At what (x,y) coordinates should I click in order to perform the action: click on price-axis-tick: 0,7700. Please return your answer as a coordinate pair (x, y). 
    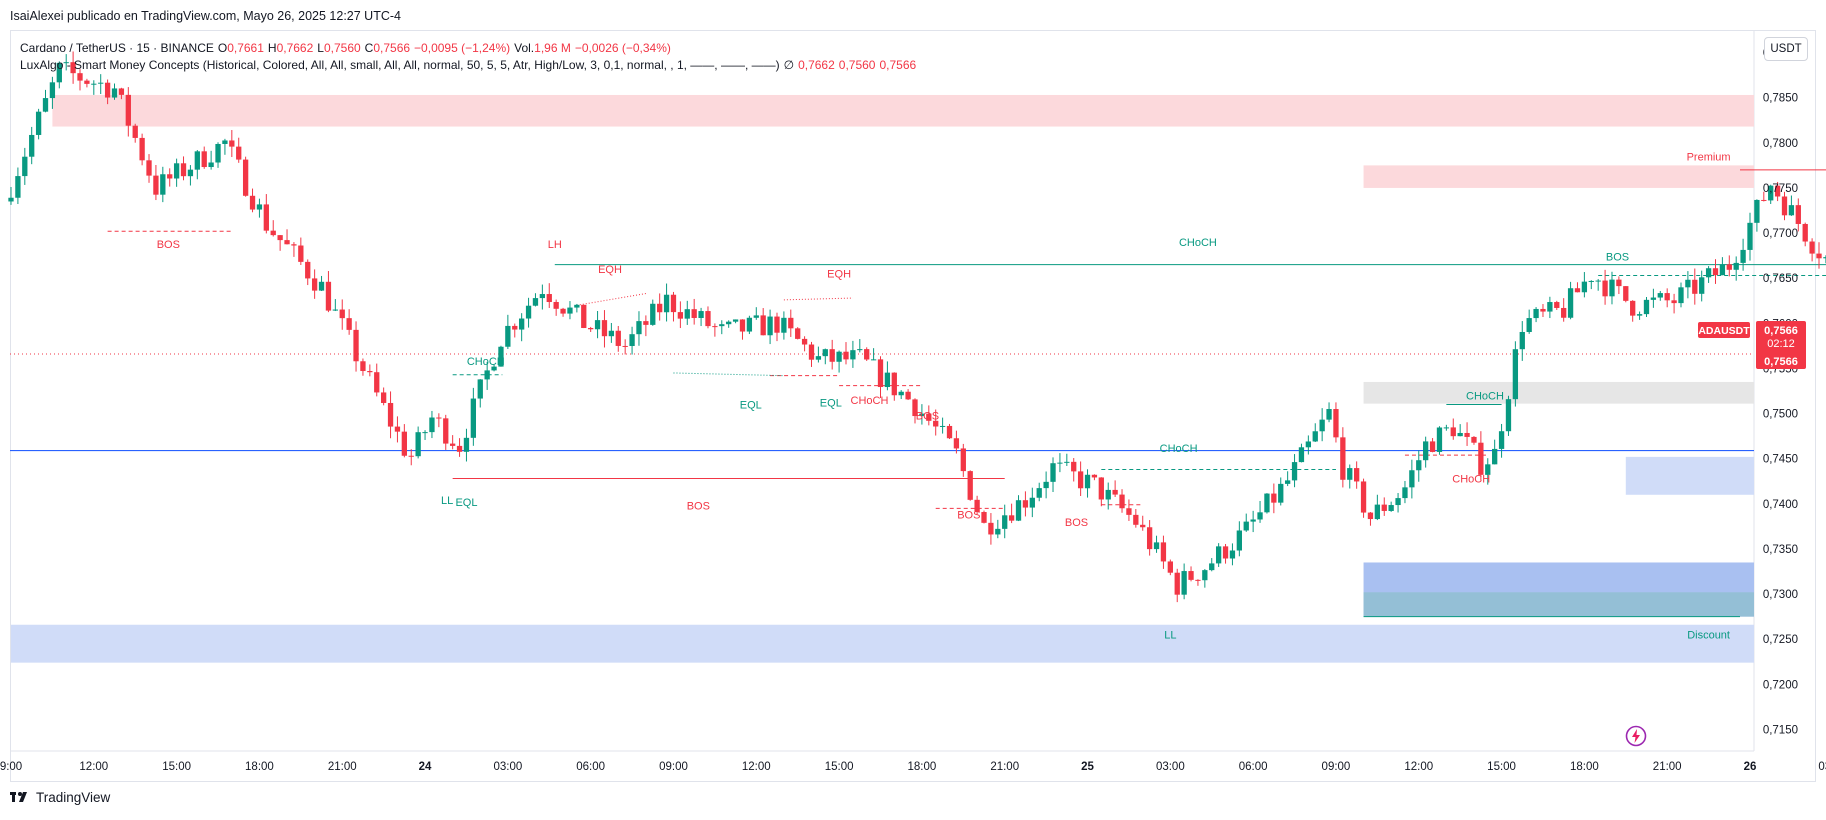
    Looking at the image, I should click on (1780, 234).